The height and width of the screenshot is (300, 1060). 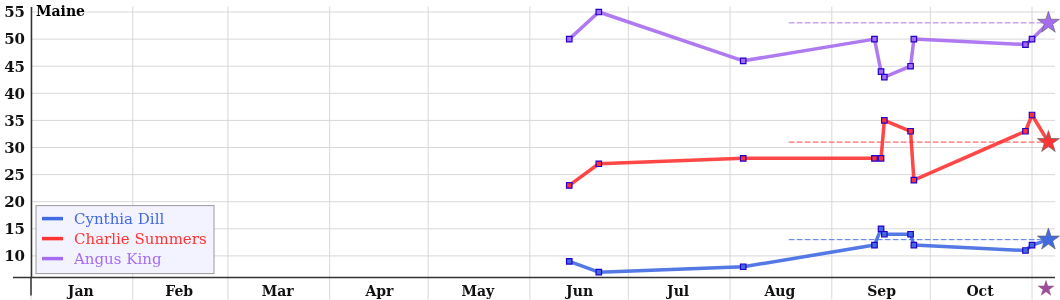 I want to click on x-tick-label: Jan, so click(x=79, y=290).